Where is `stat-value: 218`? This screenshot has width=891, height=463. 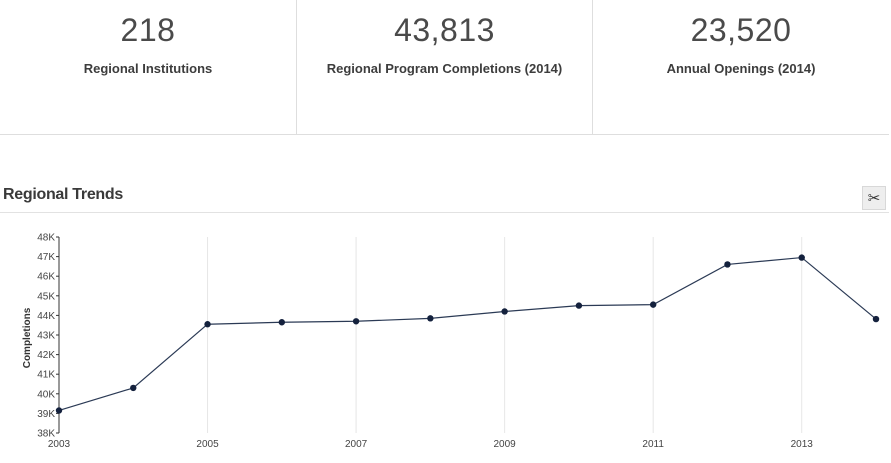
stat-value: 218 is located at coordinates (148, 30).